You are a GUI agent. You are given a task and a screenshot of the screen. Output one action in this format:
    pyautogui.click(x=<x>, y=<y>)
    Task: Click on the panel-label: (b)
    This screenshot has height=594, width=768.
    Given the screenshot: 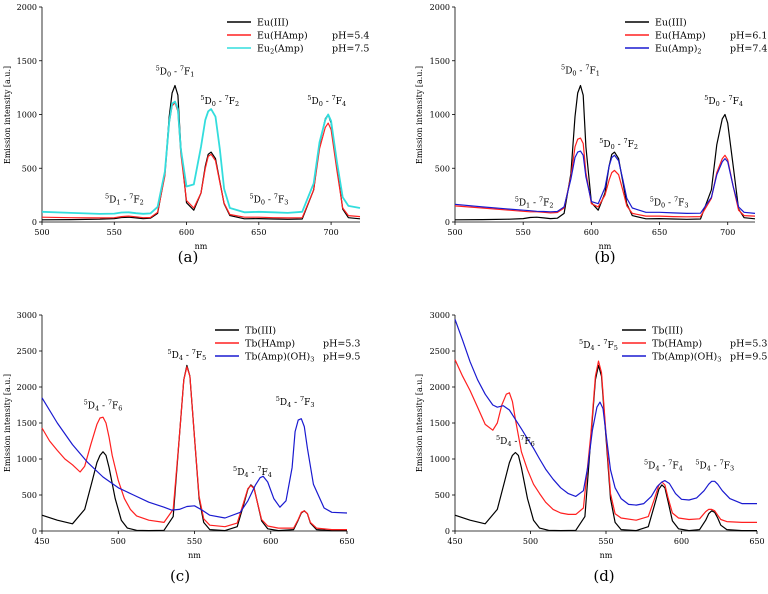 What is the action you would take?
    pyautogui.click(x=604, y=257)
    